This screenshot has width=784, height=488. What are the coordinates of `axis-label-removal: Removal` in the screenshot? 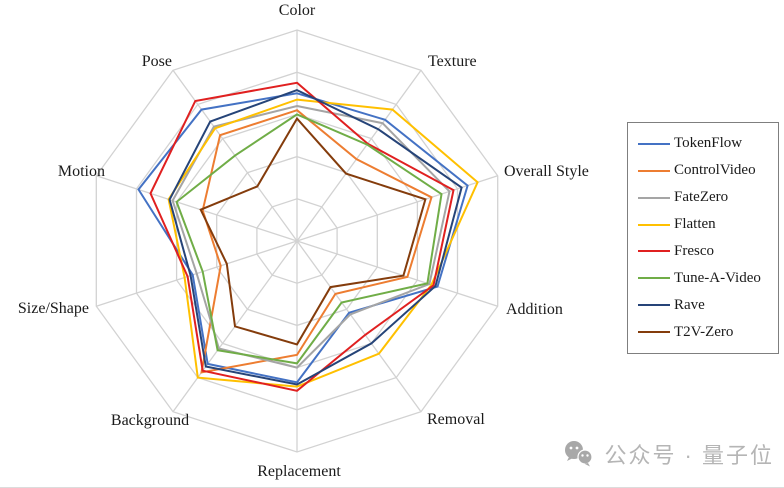 It's located at (456, 419).